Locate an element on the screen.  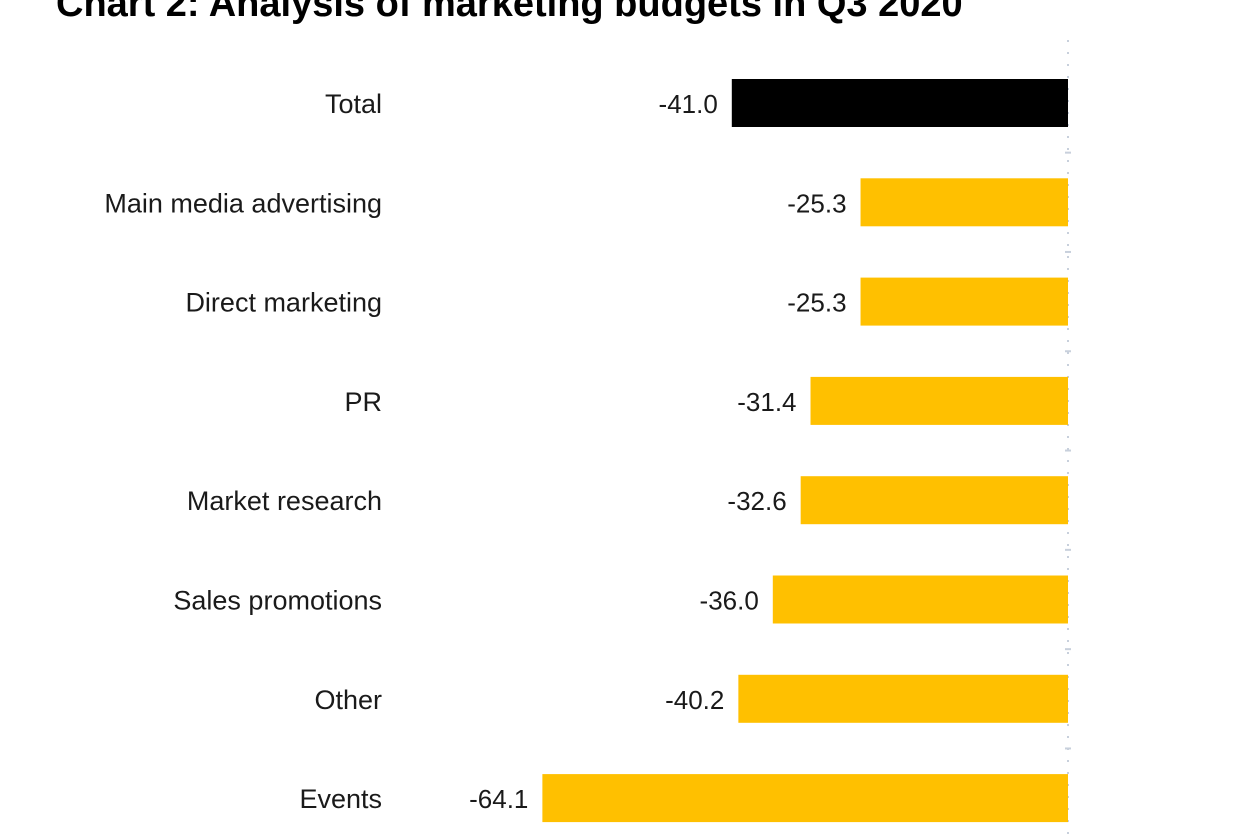
category-label: Direct marketing is located at coordinates (283, 303).